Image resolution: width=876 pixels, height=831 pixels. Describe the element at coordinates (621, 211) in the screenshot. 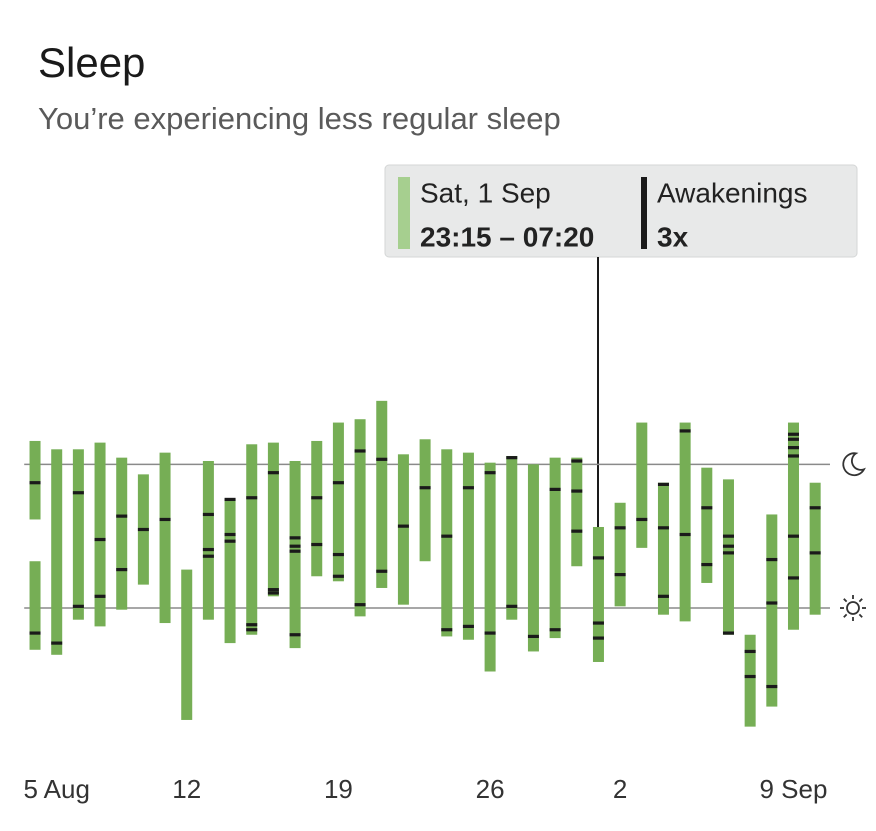

I see `tooltip-box` at that location.